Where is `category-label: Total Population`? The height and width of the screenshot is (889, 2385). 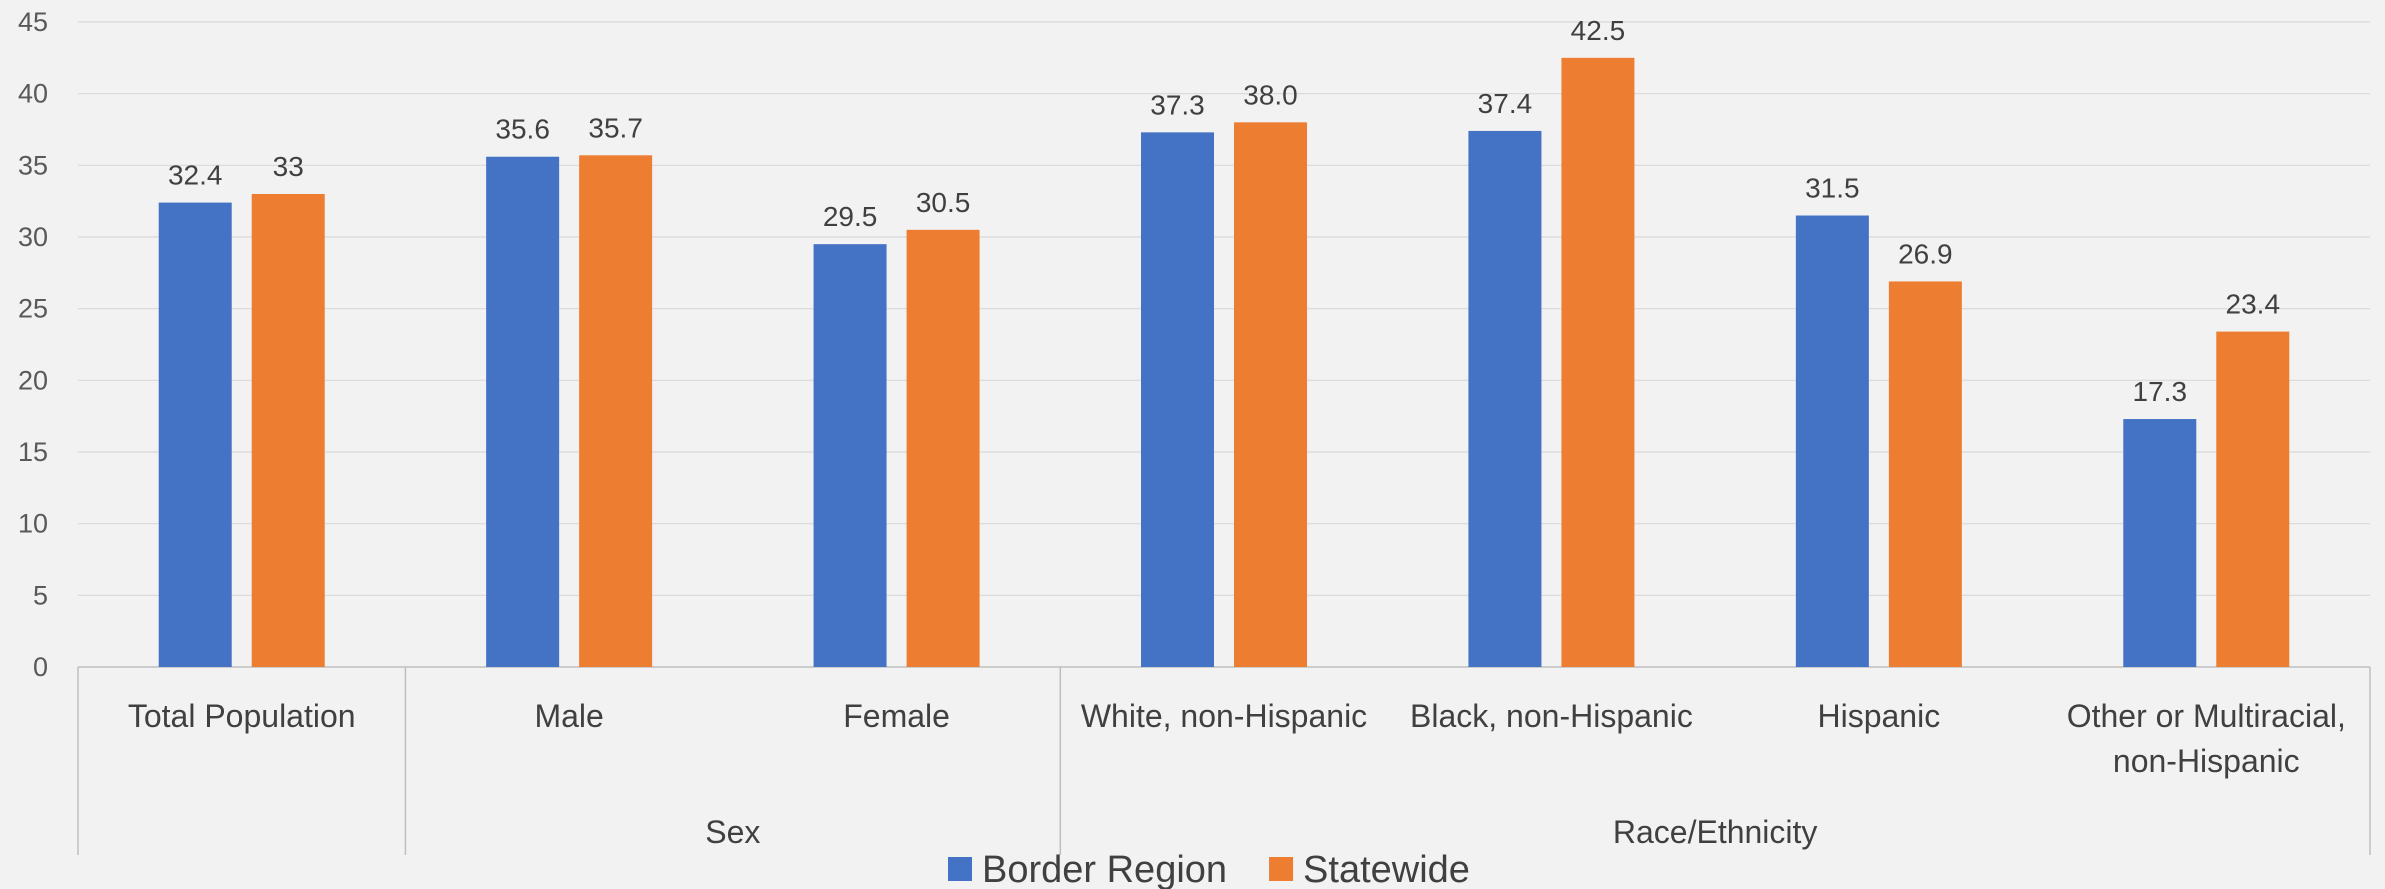
category-label: Total Population is located at coordinates (242, 716).